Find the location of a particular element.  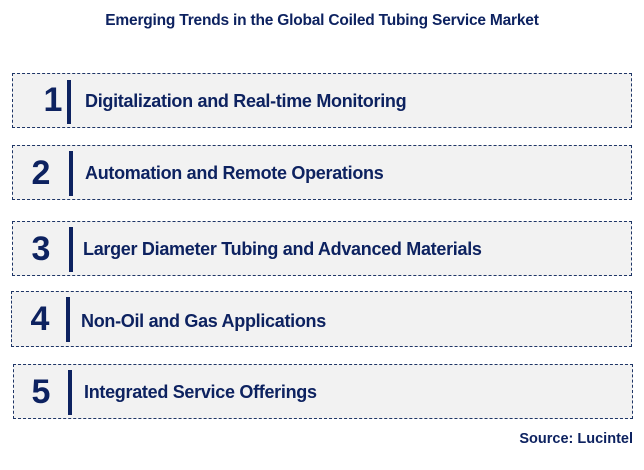

trend-number: 1 is located at coordinates (53, 100).